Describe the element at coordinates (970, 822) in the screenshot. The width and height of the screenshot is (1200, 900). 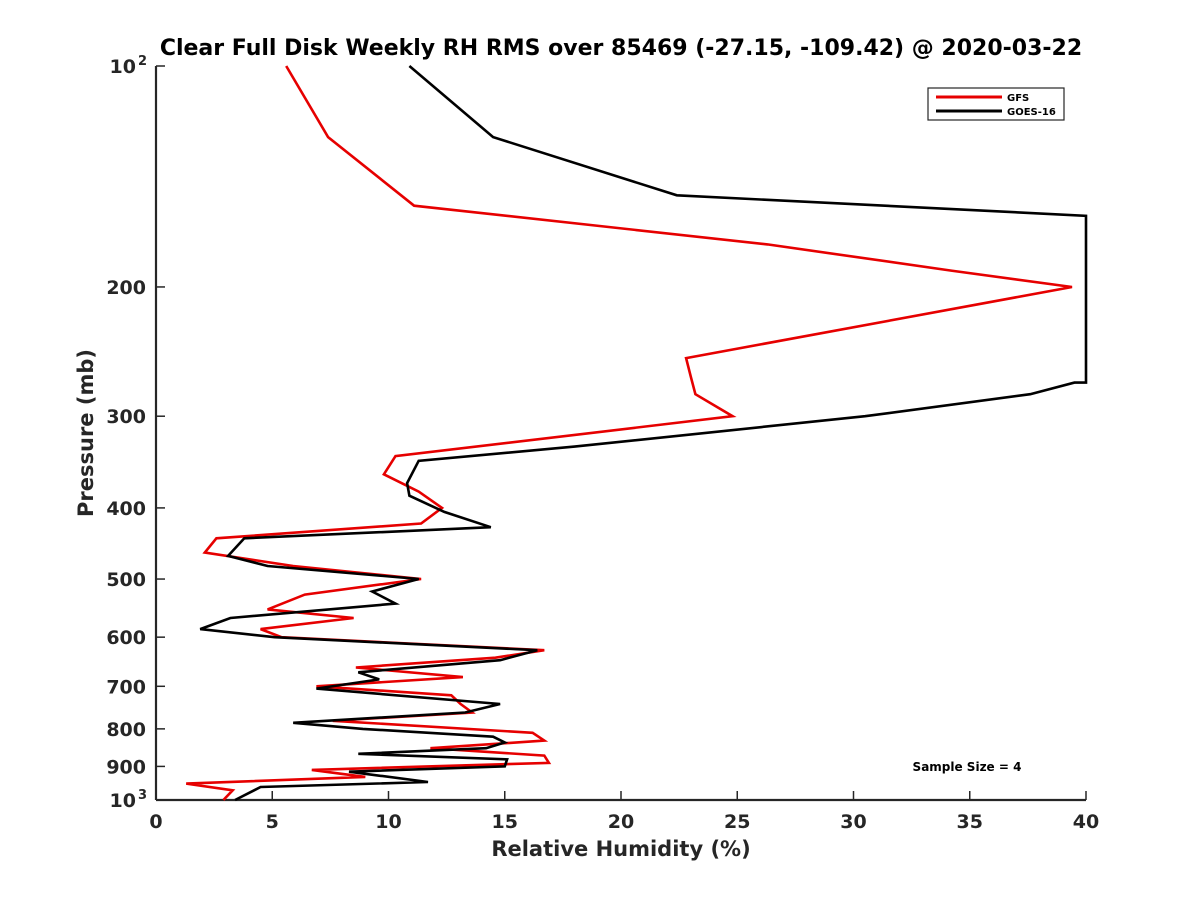
I see `x-tick-label: 35` at that location.